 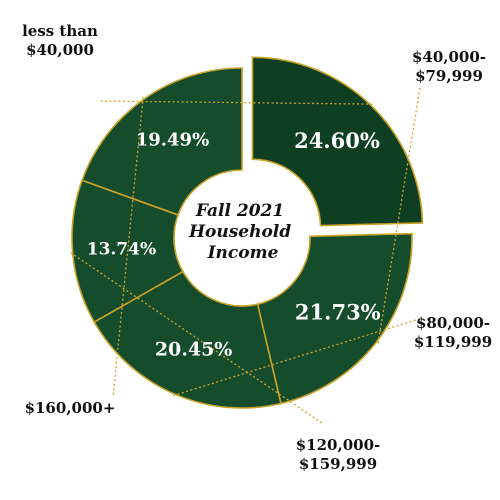 What do you see at coordinates (338, 445) in the screenshot?
I see `category-label-line: $120,000-` at bounding box center [338, 445].